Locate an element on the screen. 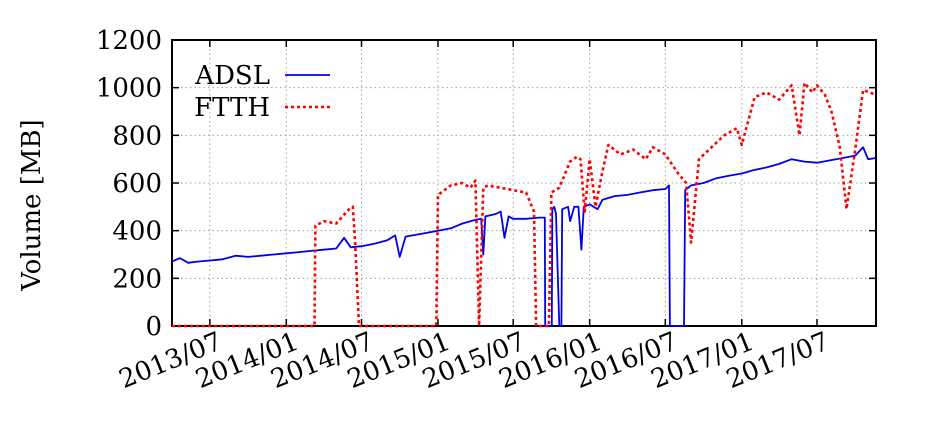  y-tick-label: 600 is located at coordinates (137, 184).